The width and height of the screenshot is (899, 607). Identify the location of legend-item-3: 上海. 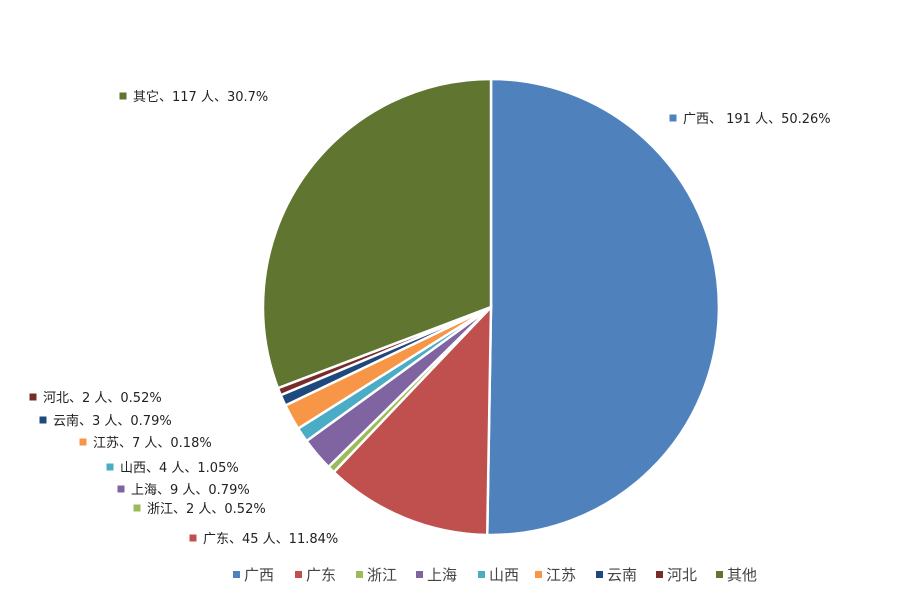
(442, 575).